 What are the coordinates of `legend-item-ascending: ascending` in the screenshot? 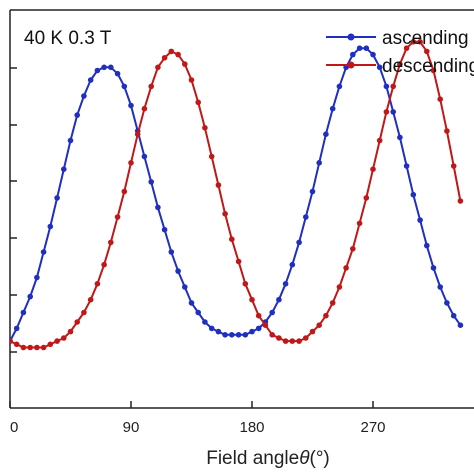 It's located at (397, 38).